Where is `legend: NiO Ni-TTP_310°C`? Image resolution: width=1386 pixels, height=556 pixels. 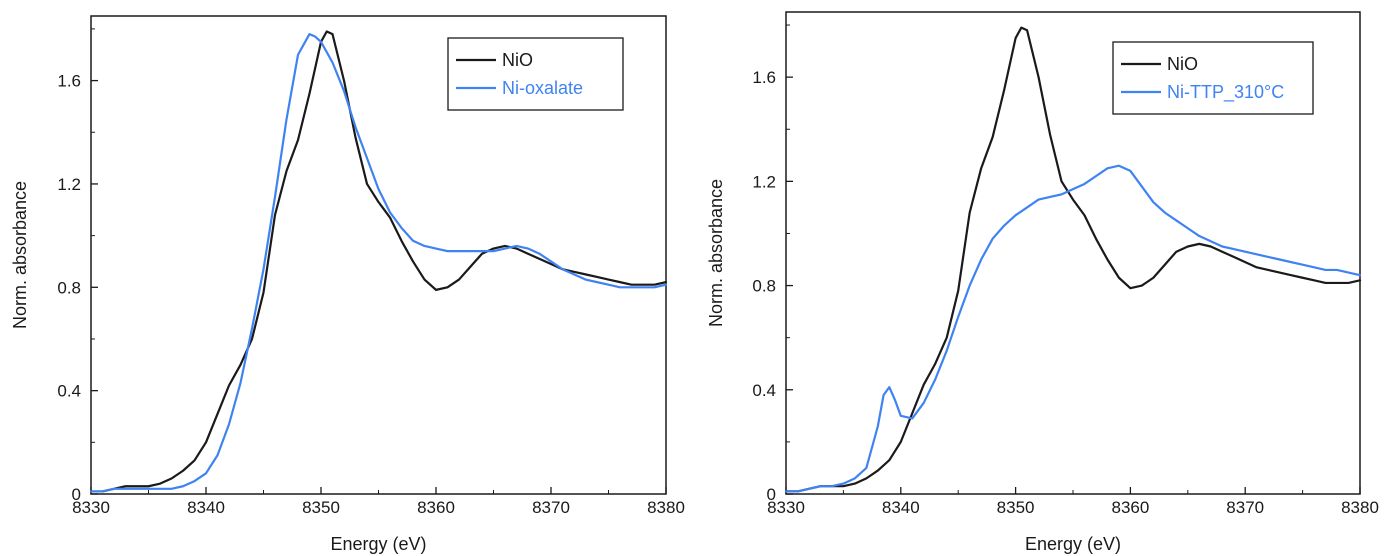 legend: NiO Ni-TTP_310°C is located at coordinates (1213, 78).